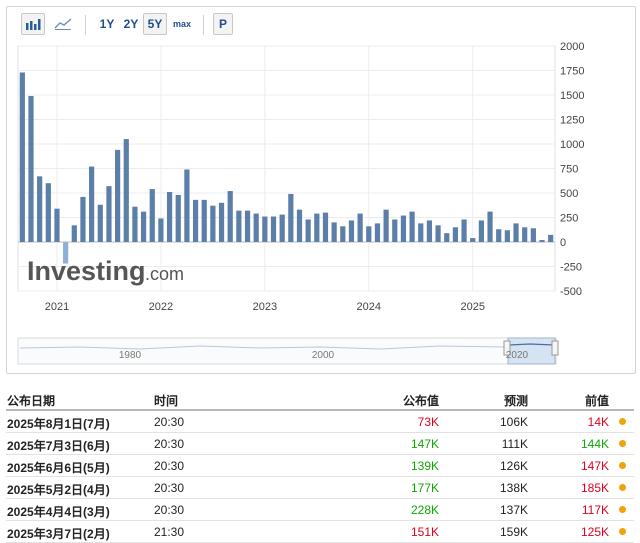 The width and height of the screenshot is (640, 543). I want to click on y-tick-label: 0, so click(563, 243).